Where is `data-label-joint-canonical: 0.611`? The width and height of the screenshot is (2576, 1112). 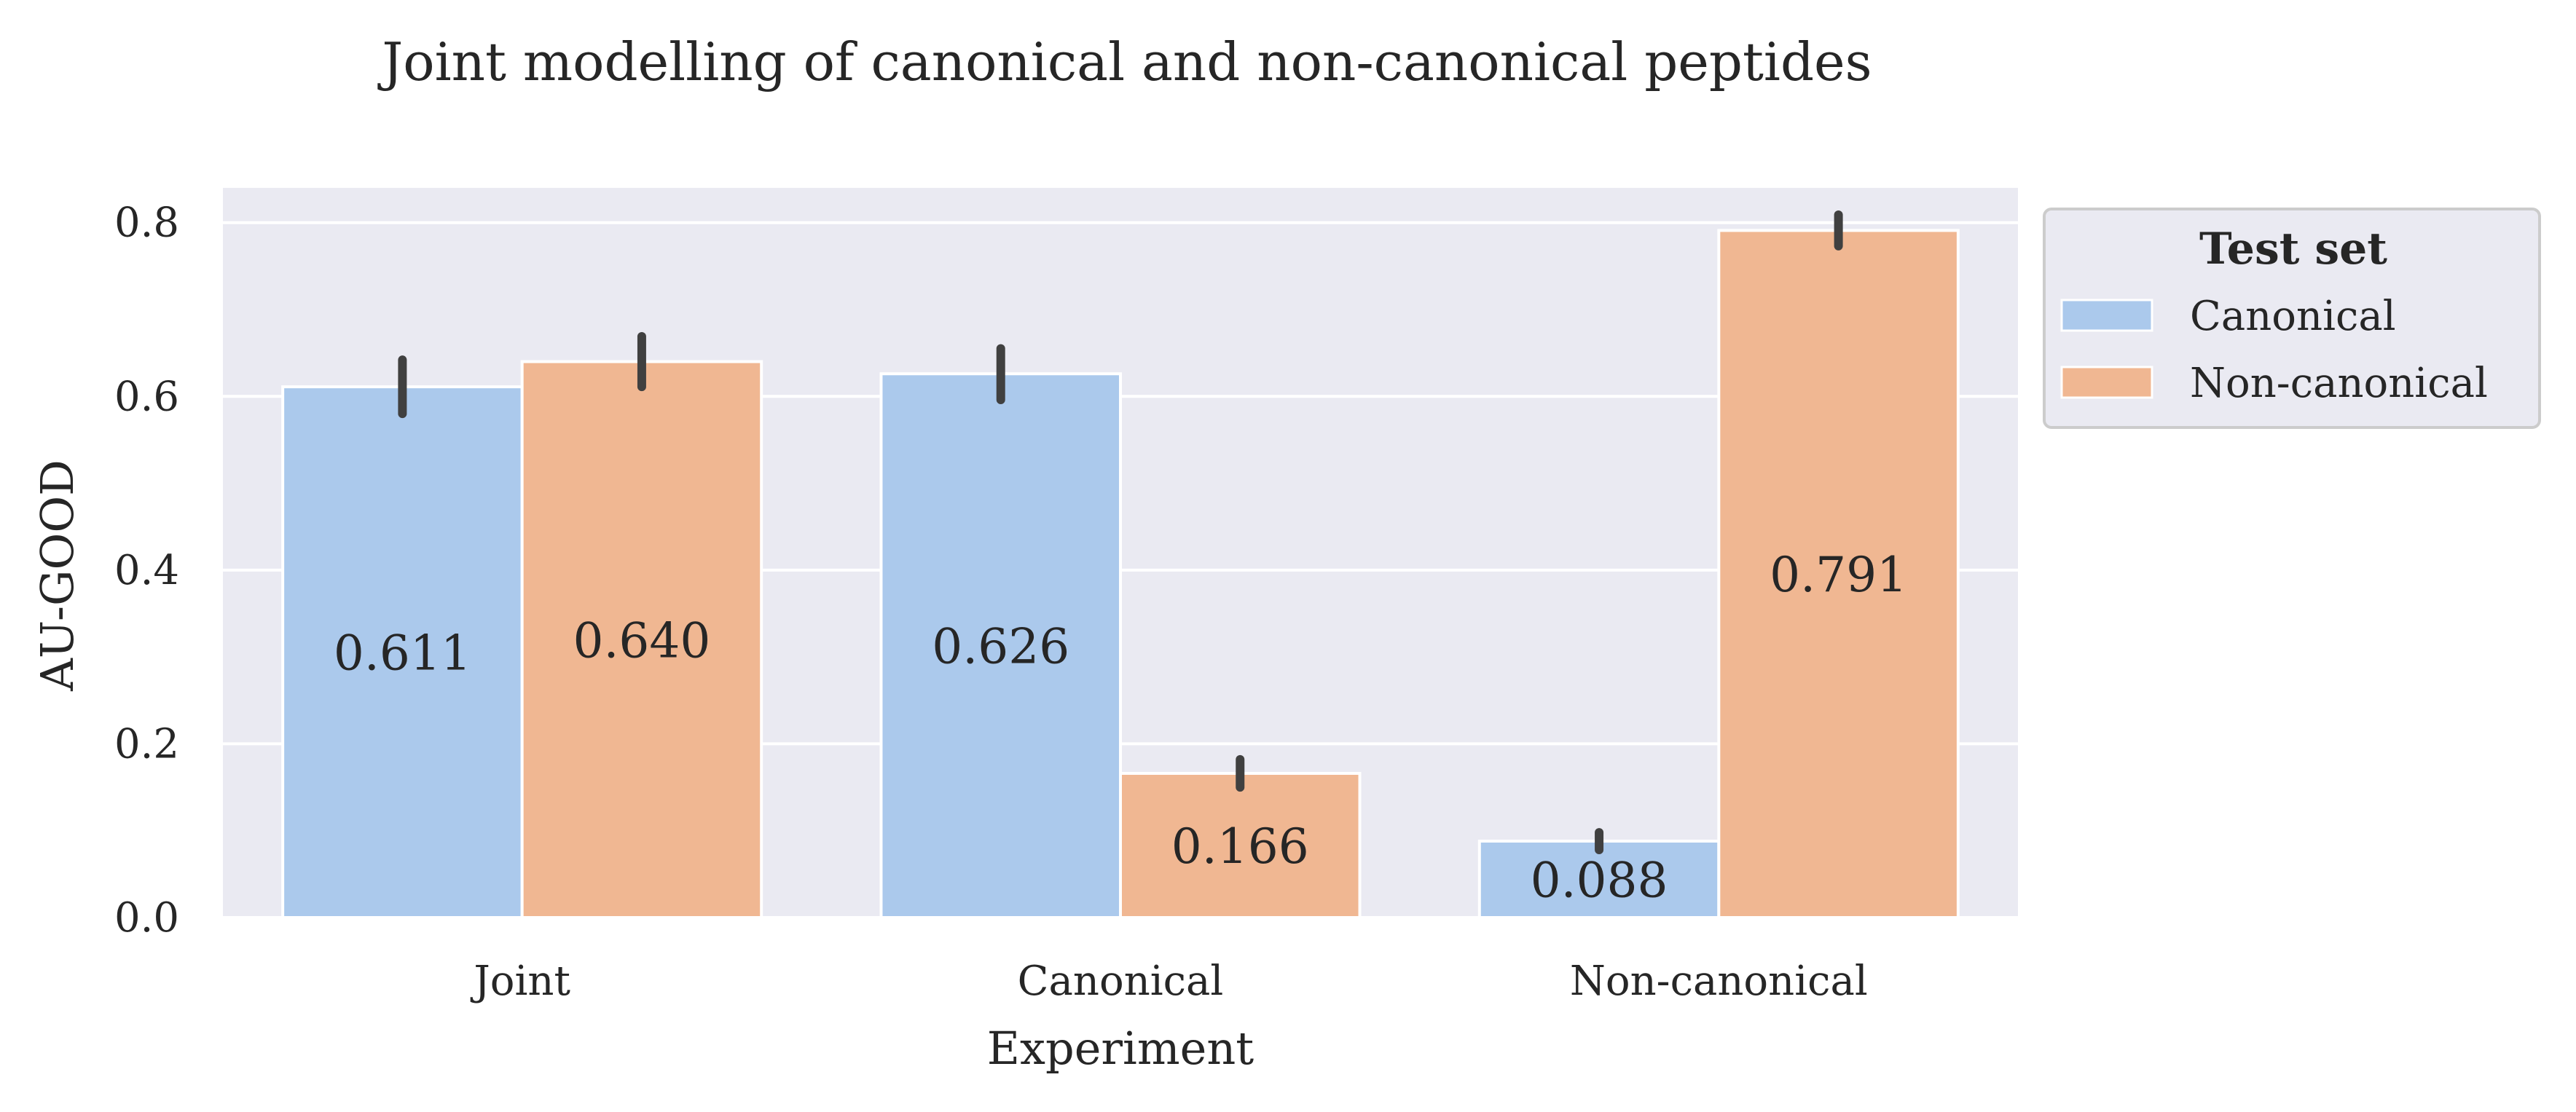
data-label-joint-canonical: 0.611 is located at coordinates (402, 654).